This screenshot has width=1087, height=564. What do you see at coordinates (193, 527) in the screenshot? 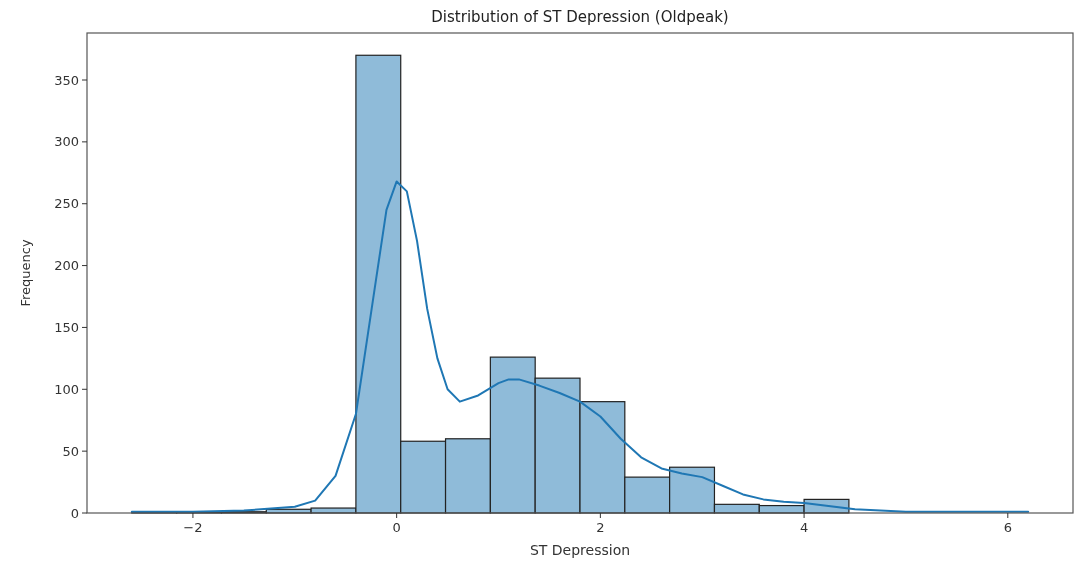
I see `x-tick-label: −2` at bounding box center [193, 527].